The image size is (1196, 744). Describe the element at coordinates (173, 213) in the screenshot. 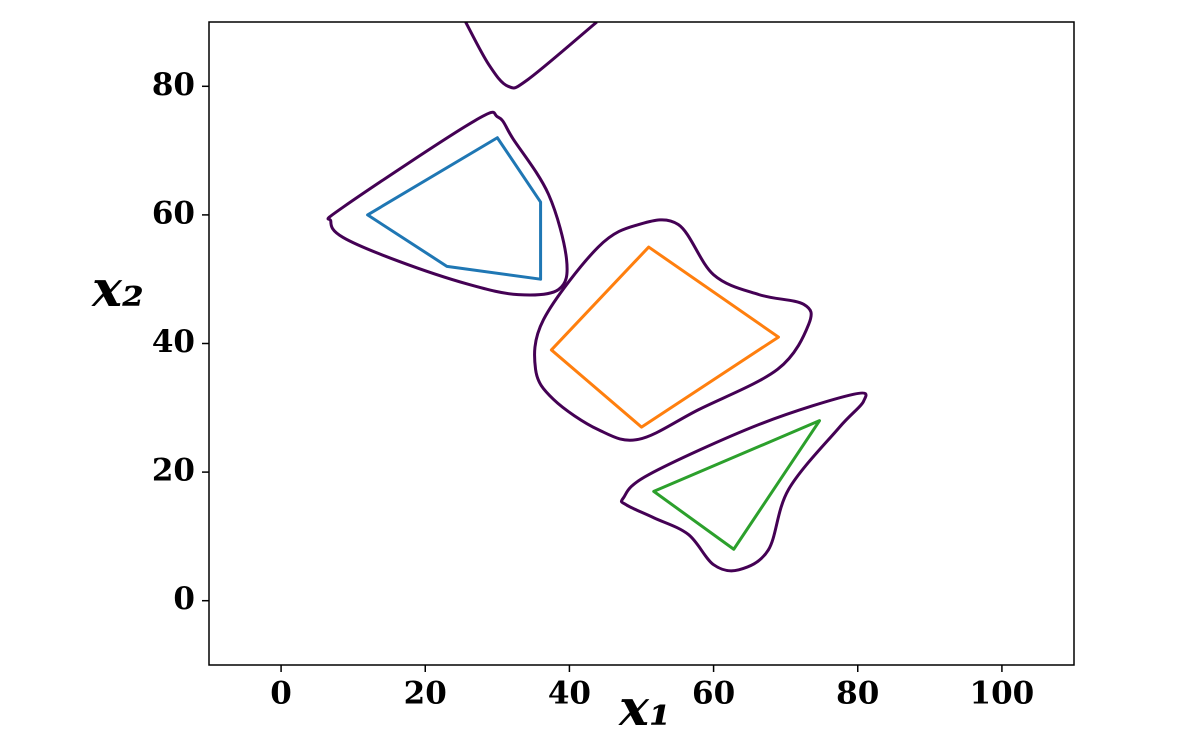

I see `y-tick-label: 60` at that location.